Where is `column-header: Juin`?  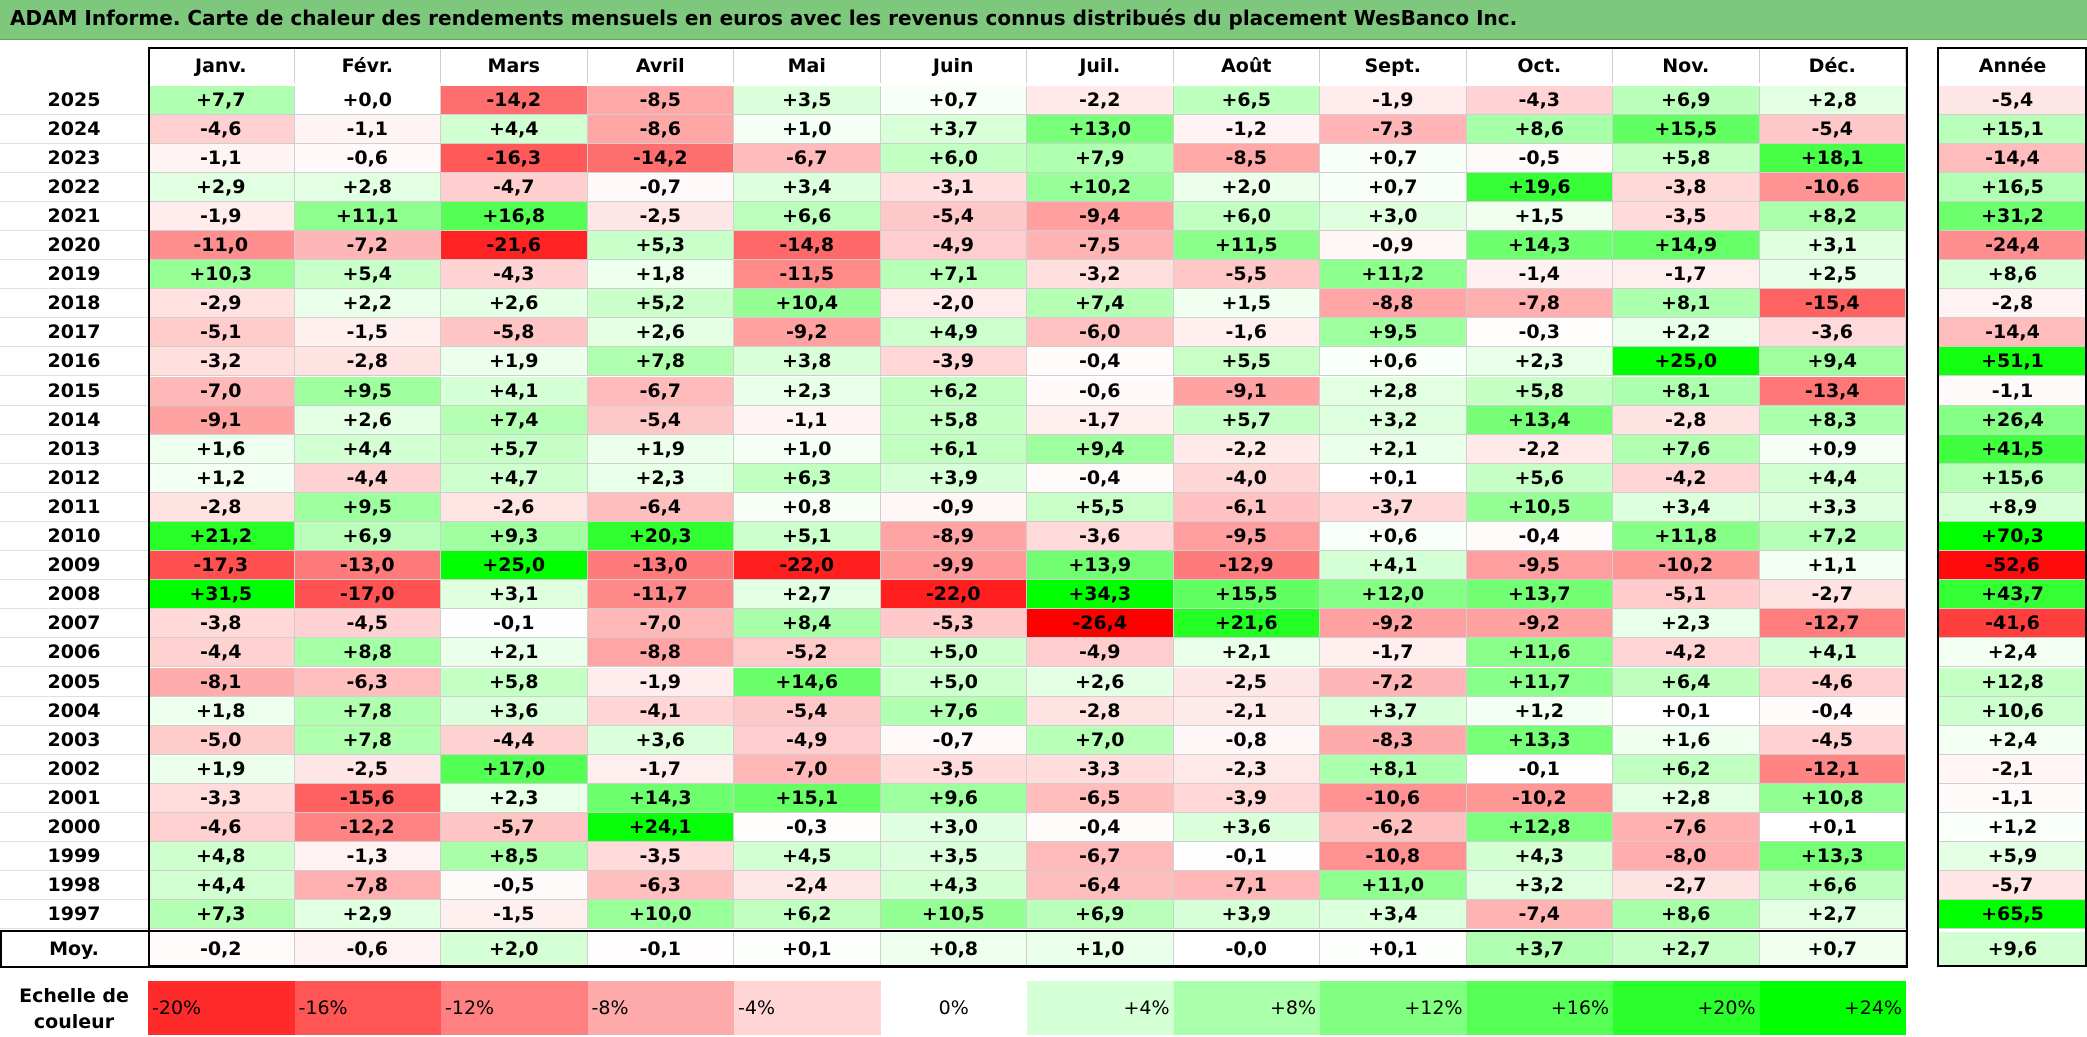
column-header: Juin is located at coordinates (954, 66).